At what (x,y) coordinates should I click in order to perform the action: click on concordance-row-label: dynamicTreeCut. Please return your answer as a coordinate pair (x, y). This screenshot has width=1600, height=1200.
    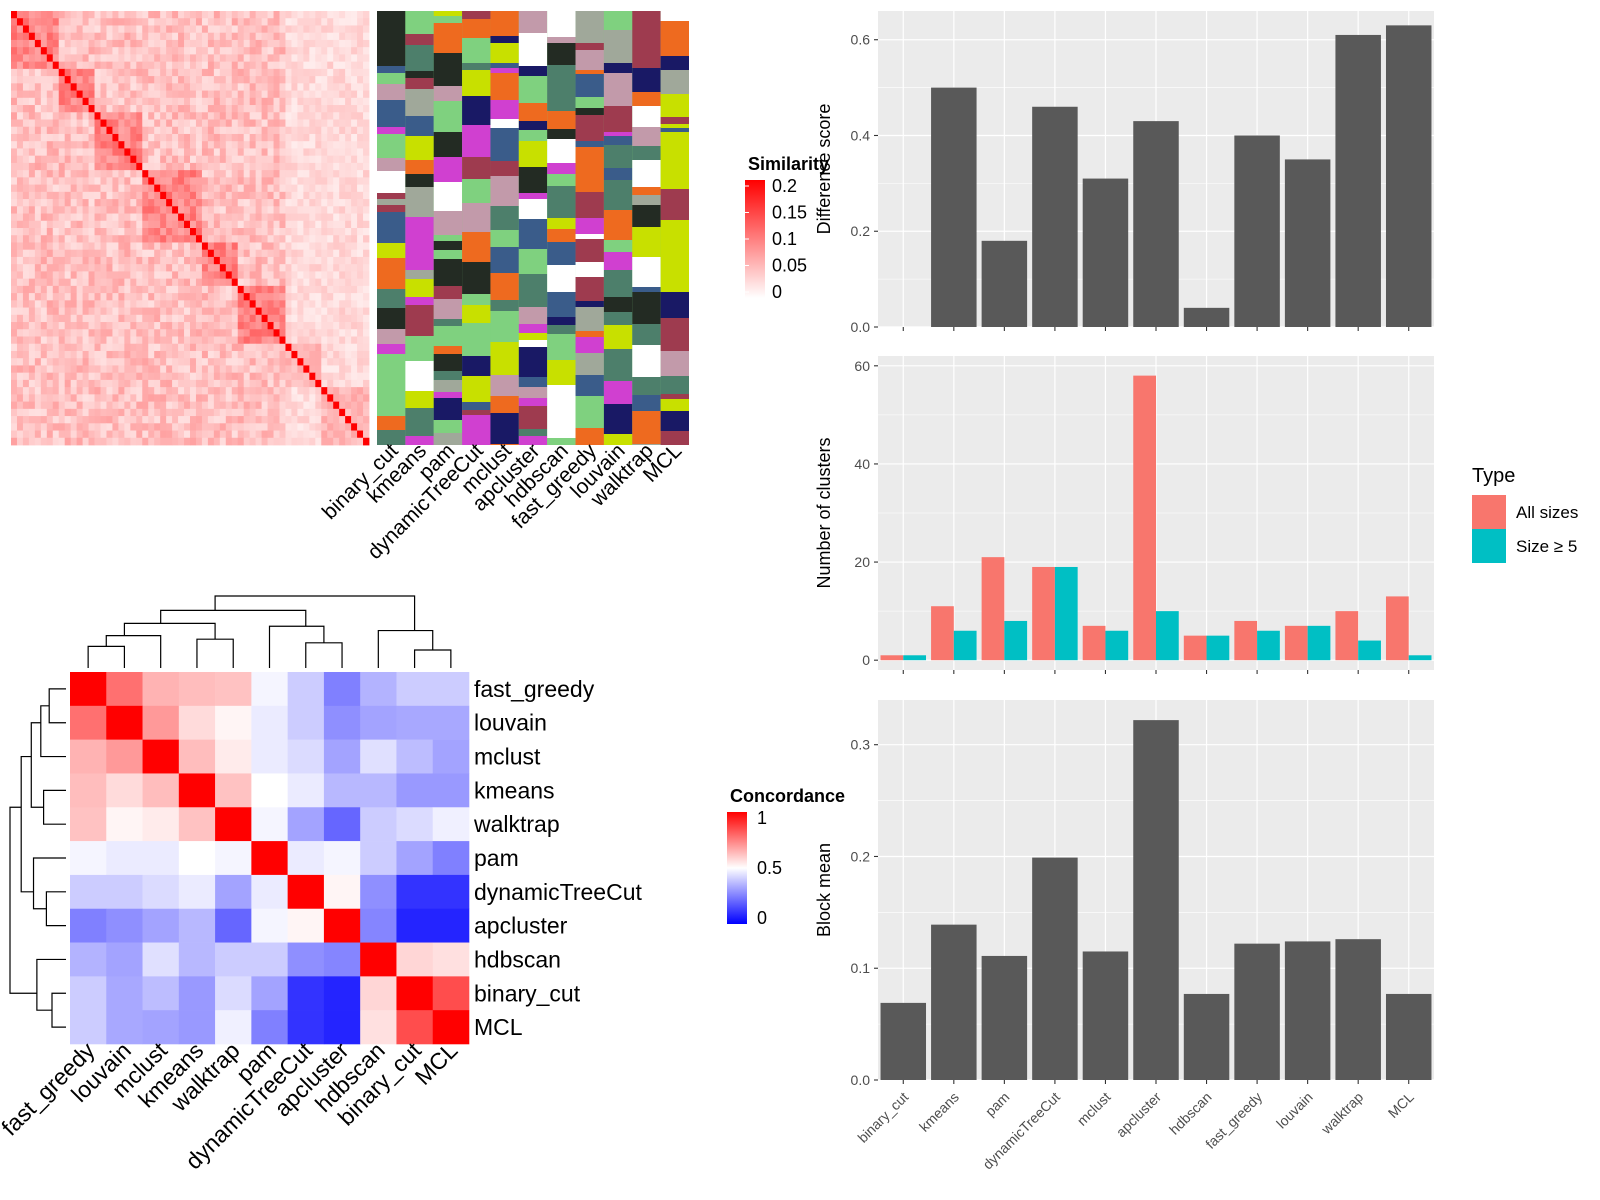
    Looking at the image, I should click on (558, 892).